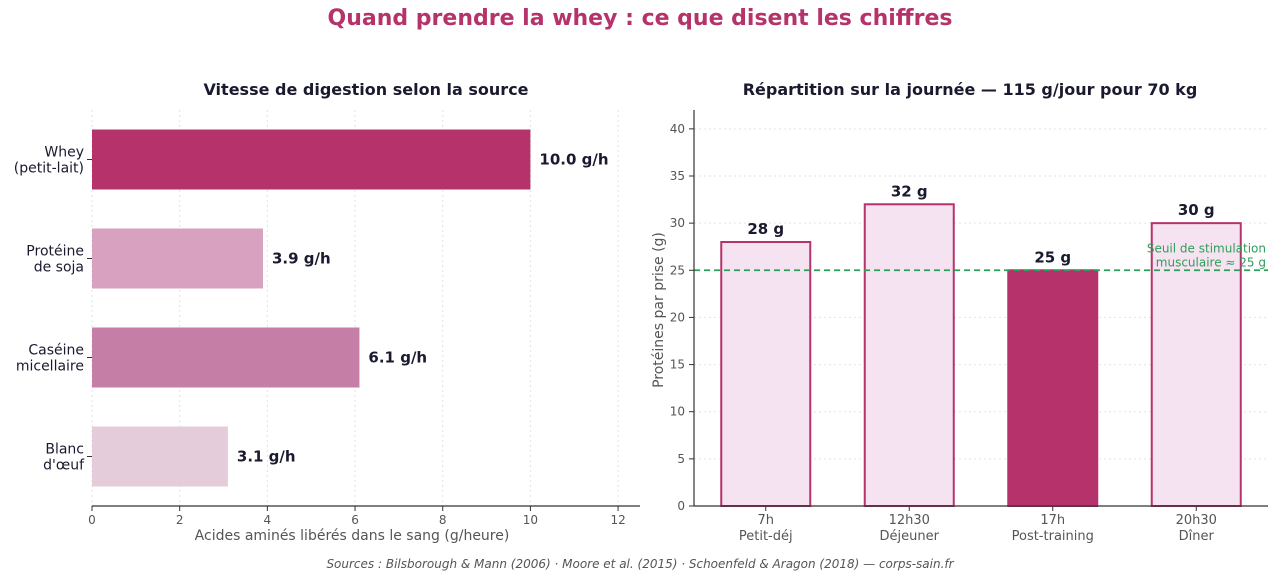  What do you see at coordinates (766, 528) in the screenshot?
I see `category-label: 7h Petit-déj` at bounding box center [766, 528].